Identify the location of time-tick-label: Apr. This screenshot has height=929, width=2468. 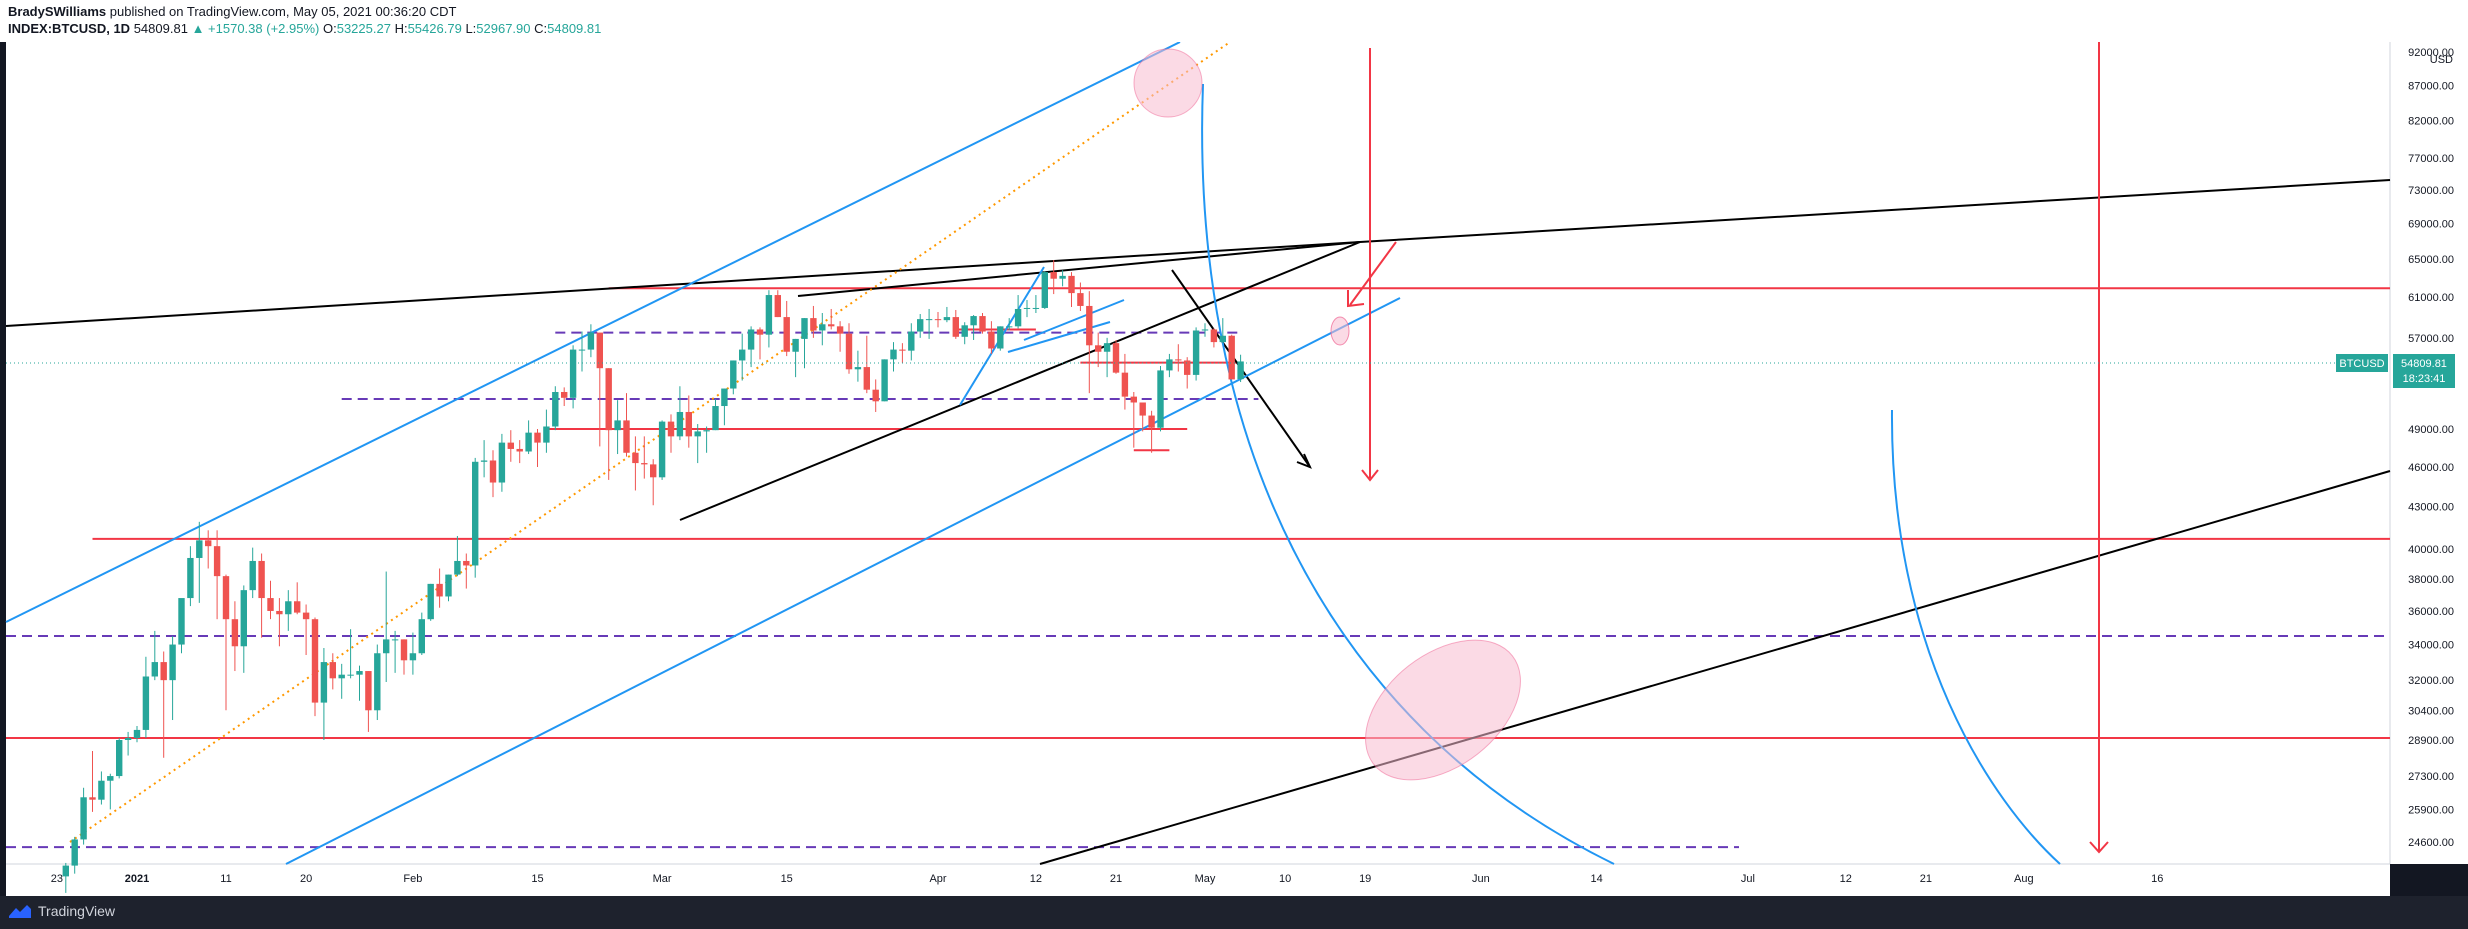
(937, 879).